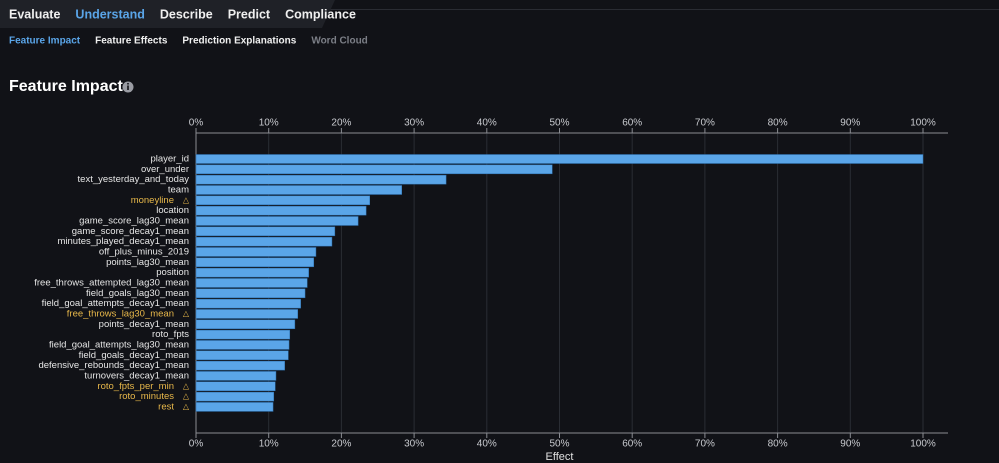  Describe the element at coordinates (111, 282) in the screenshot. I see `y-tick-label: free_throws_attempted_lag30_mean` at that location.